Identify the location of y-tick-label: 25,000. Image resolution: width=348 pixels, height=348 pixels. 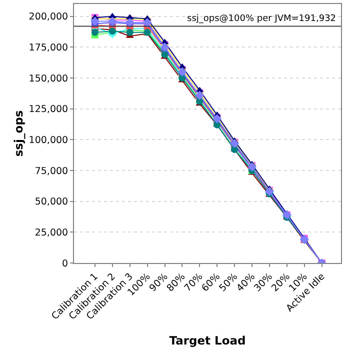
(51, 232).